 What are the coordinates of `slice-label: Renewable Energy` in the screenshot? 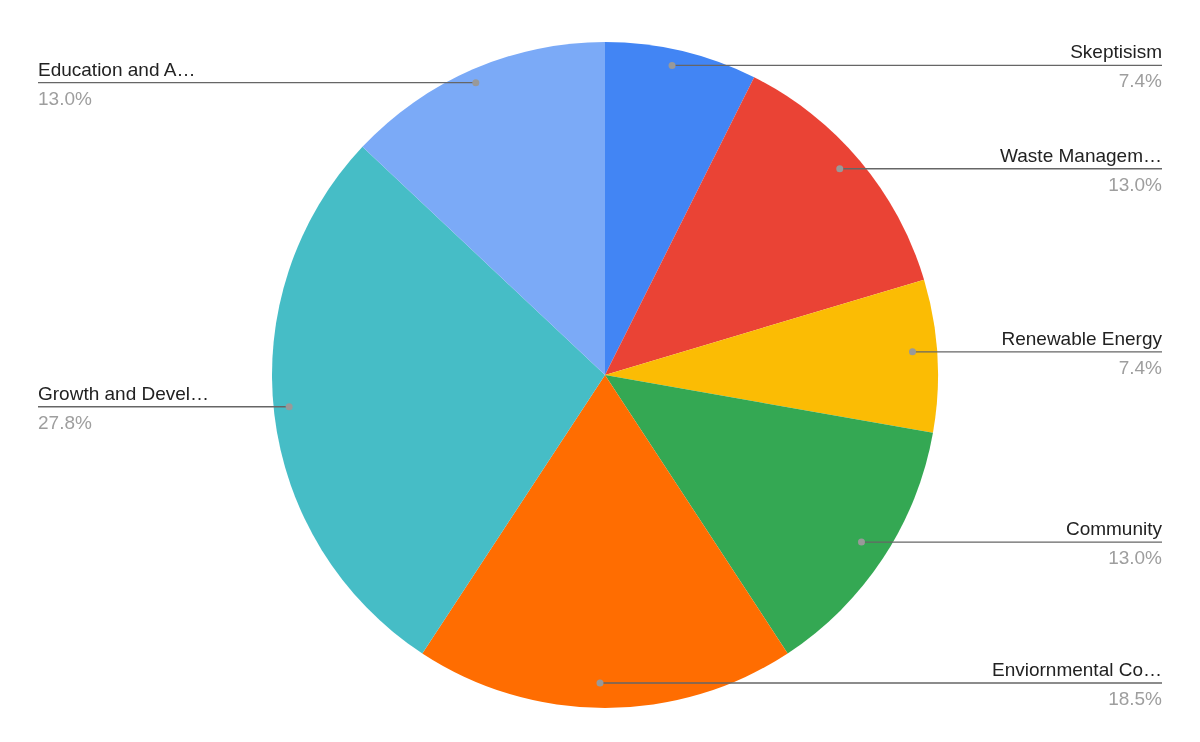 It's located at (1082, 338).